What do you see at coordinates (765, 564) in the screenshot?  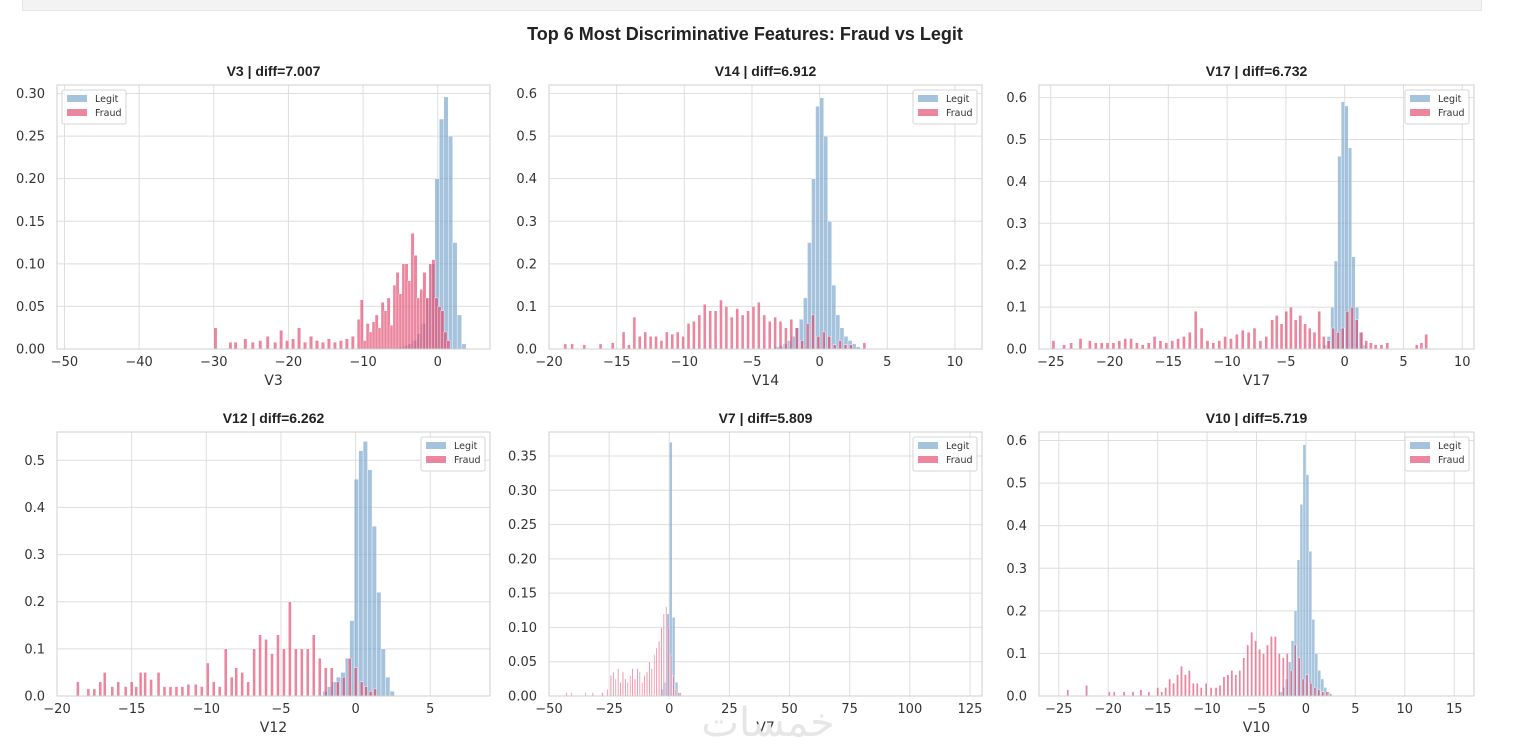 I see `axes-frame` at bounding box center [765, 564].